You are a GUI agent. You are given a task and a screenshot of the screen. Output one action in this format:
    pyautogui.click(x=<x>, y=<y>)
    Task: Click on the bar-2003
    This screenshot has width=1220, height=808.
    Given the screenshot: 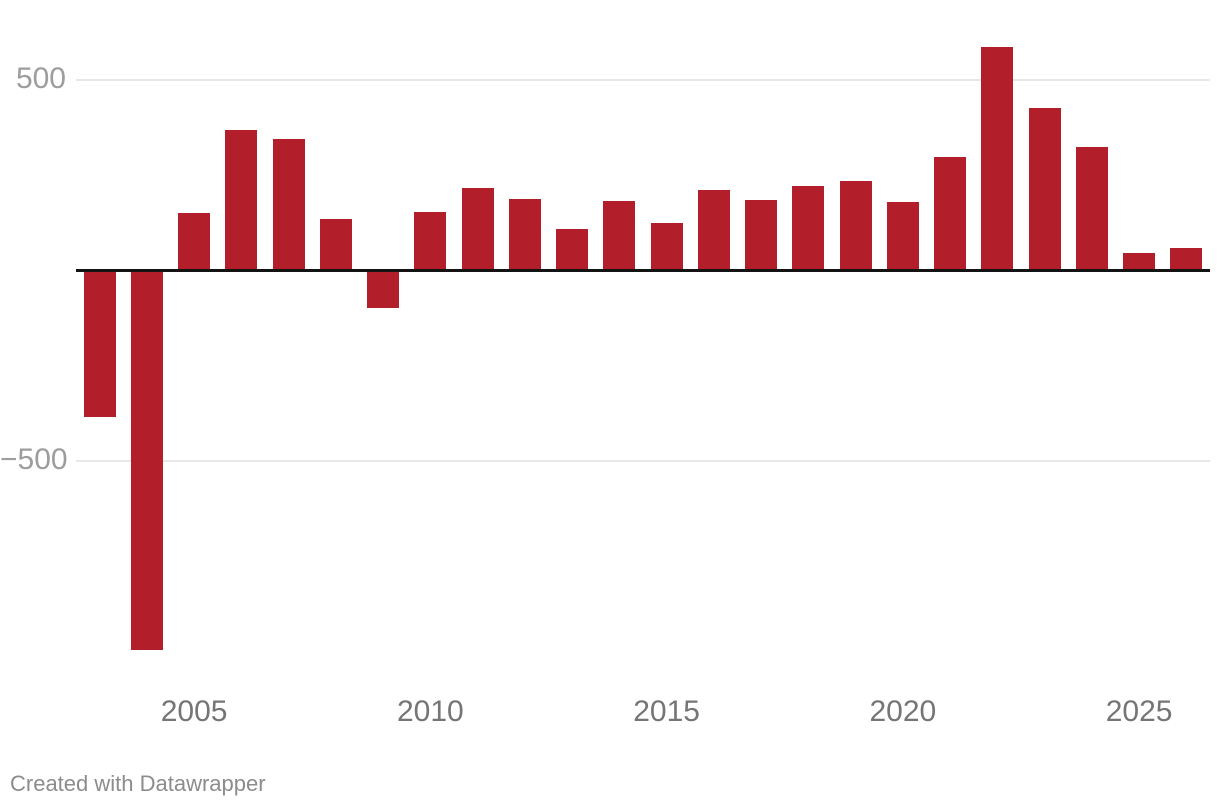 What is the action you would take?
    pyautogui.click(x=99, y=344)
    